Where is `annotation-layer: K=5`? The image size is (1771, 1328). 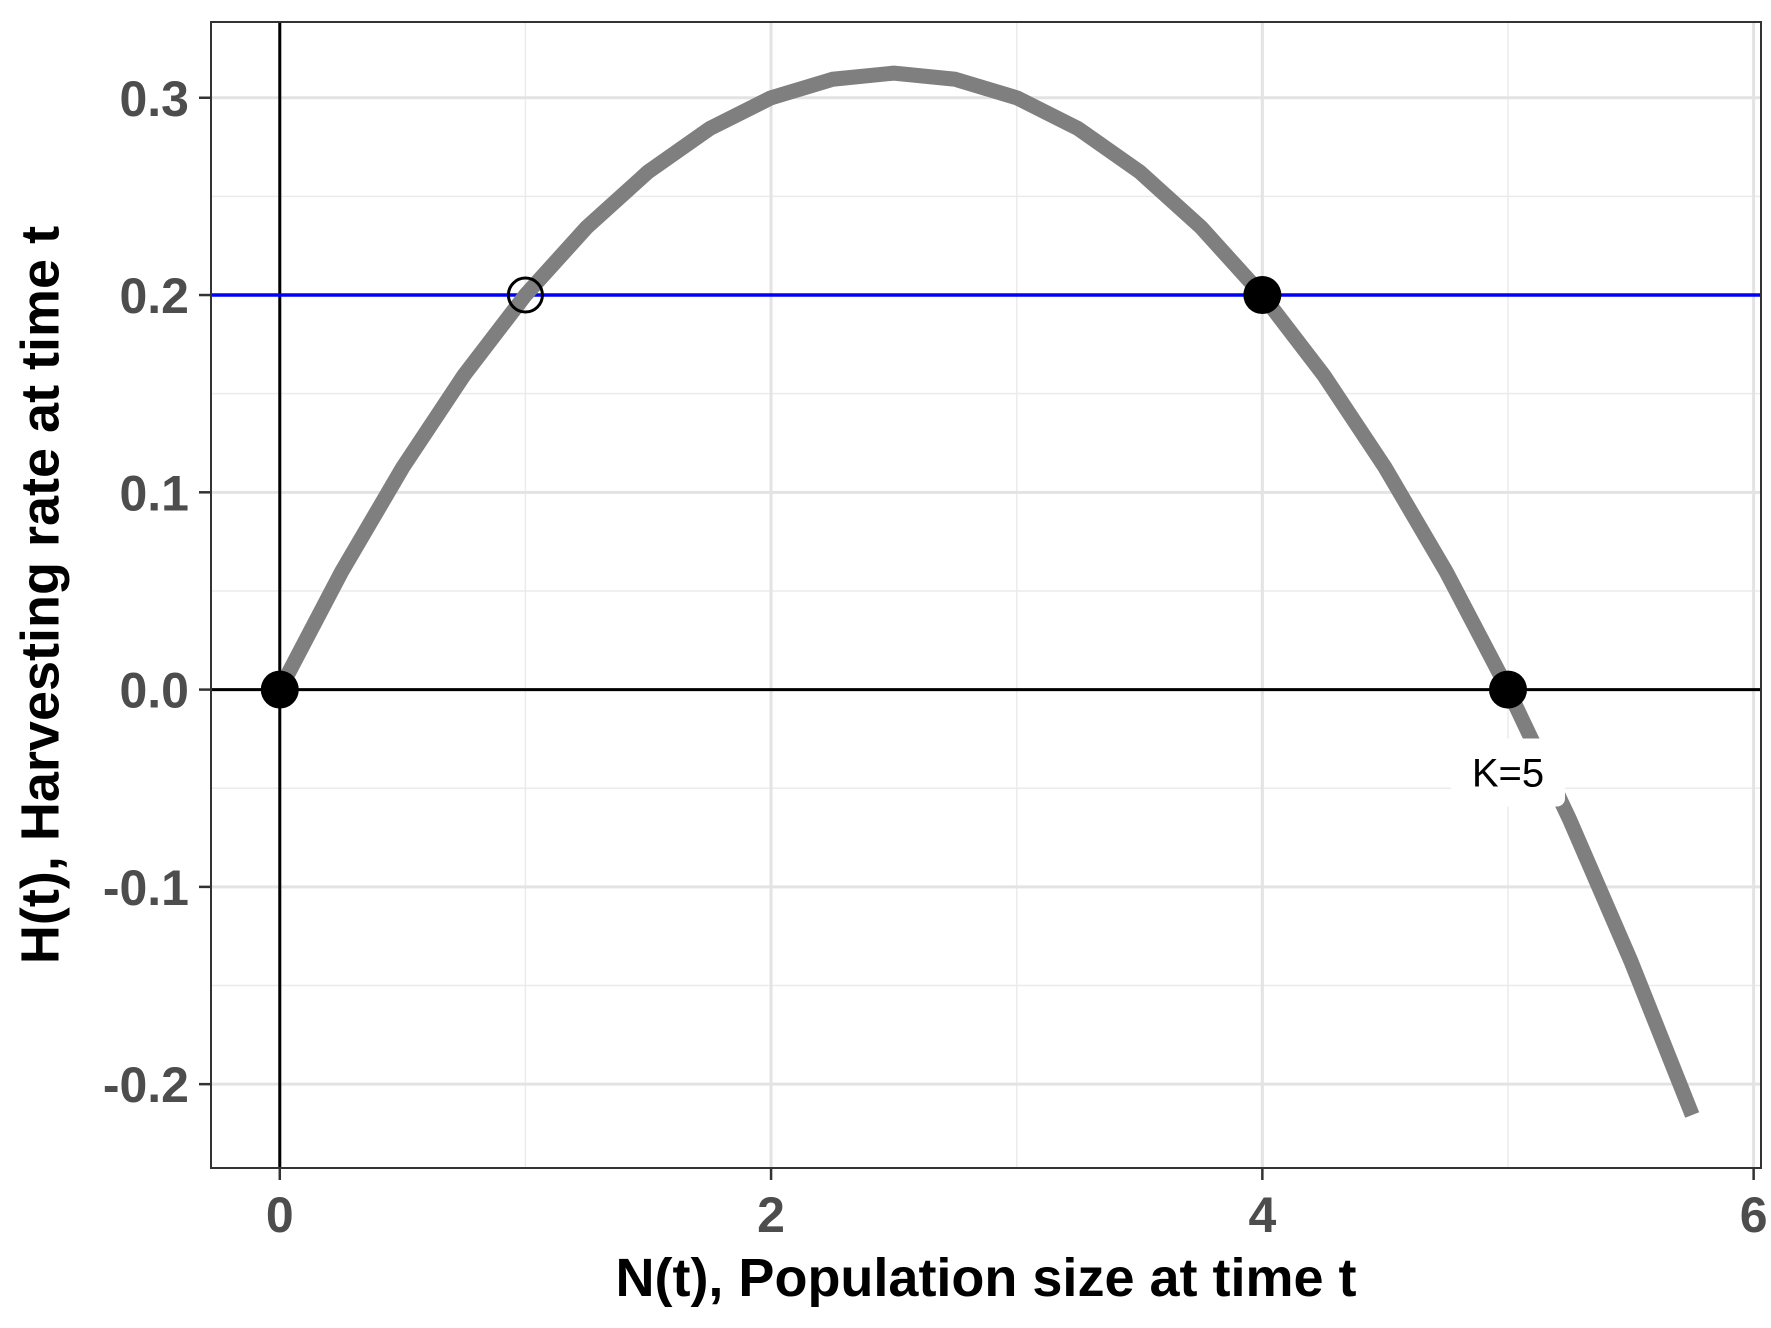
annotation-layer: K=5 is located at coordinates (1507, 772).